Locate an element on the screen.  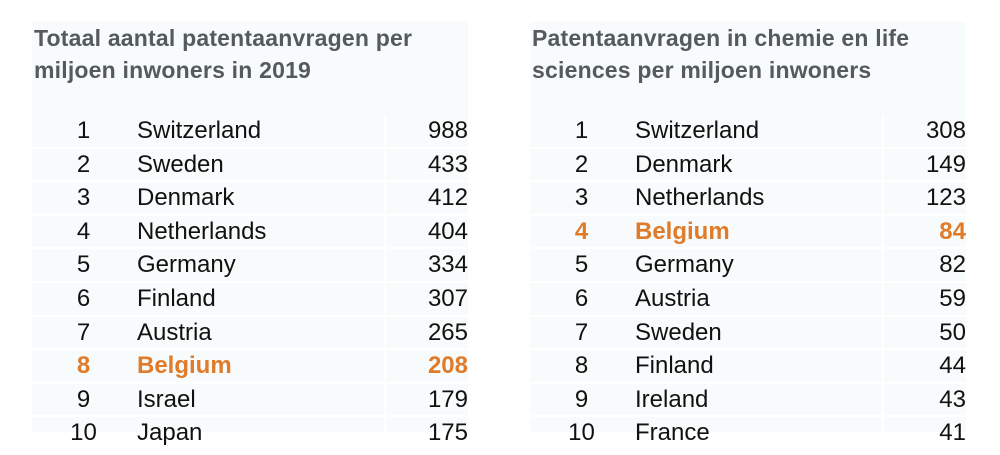
table-row: 10 Japan 175 is located at coordinates (250, 432).